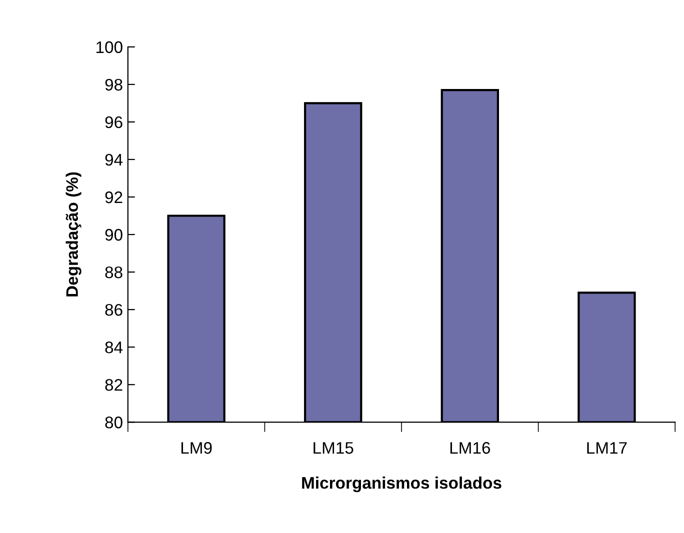  I want to click on y-tick-label: 88, so click(113, 272).